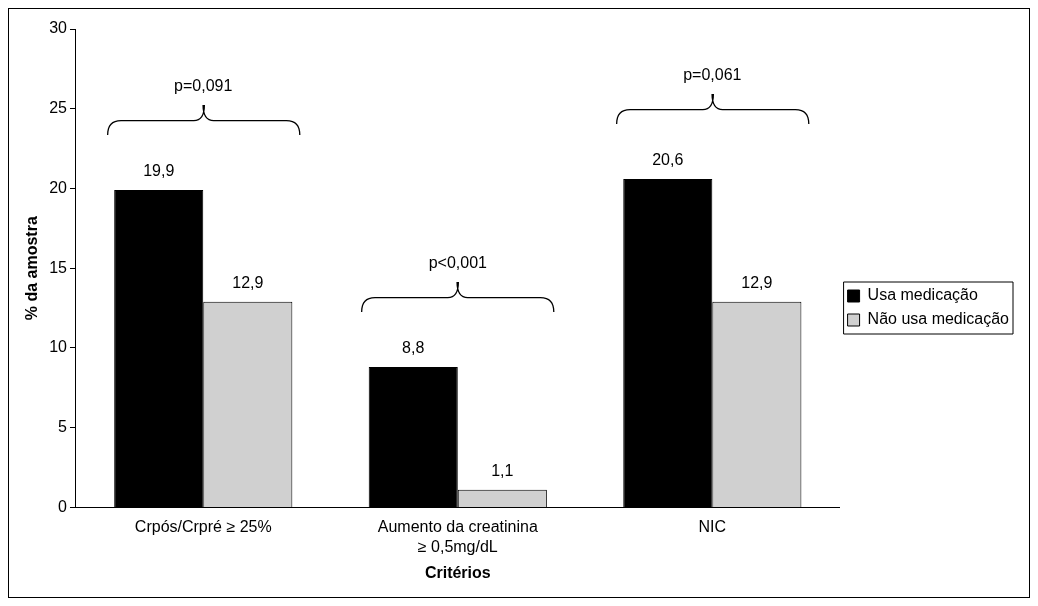  What do you see at coordinates (203, 86) in the screenshot?
I see `annotation: p=0,091` at bounding box center [203, 86].